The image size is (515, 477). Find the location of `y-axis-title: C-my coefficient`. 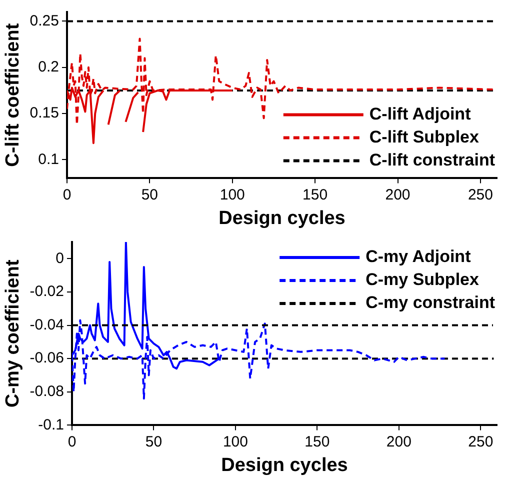

y-axis-title: C-my coefficient is located at coordinates (13, 333).